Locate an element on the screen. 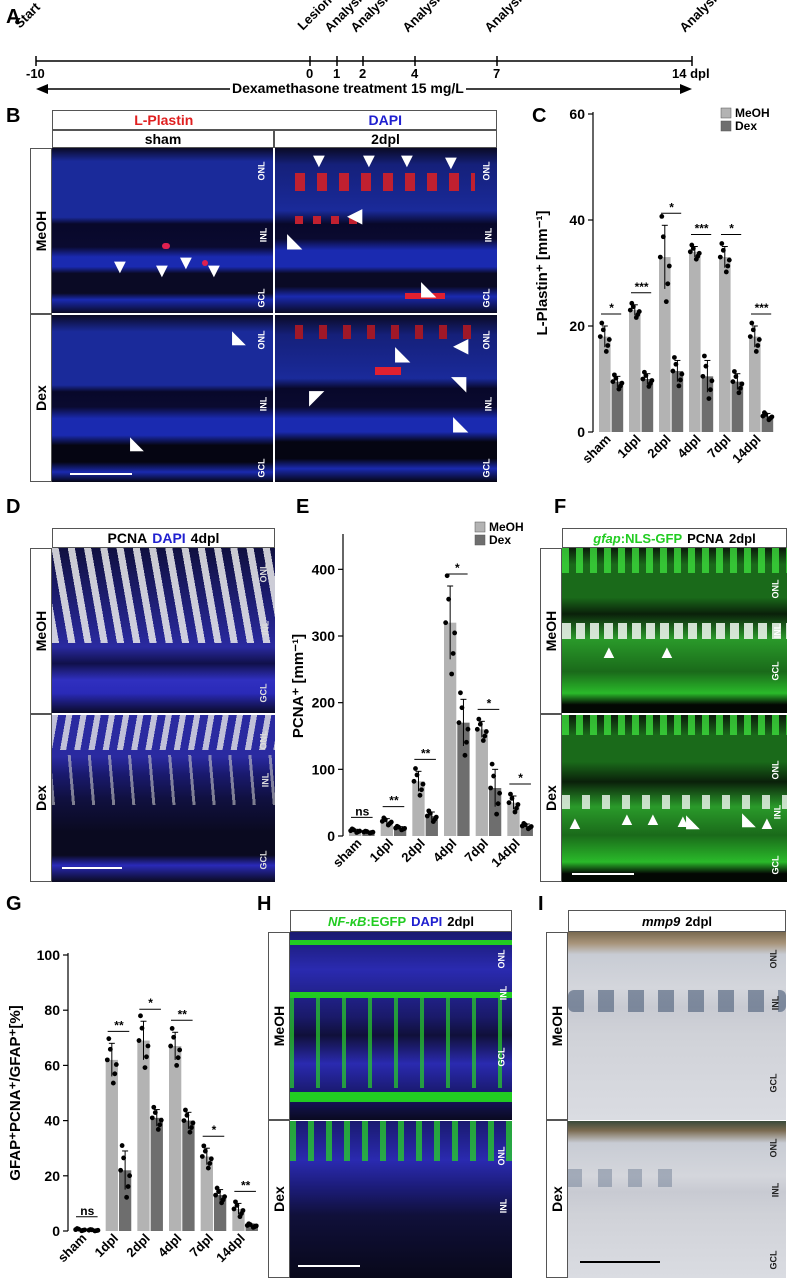  y-axis-label: GFAP⁺PCNA⁺/GFAP⁺[%] is located at coordinates (15, 1092).